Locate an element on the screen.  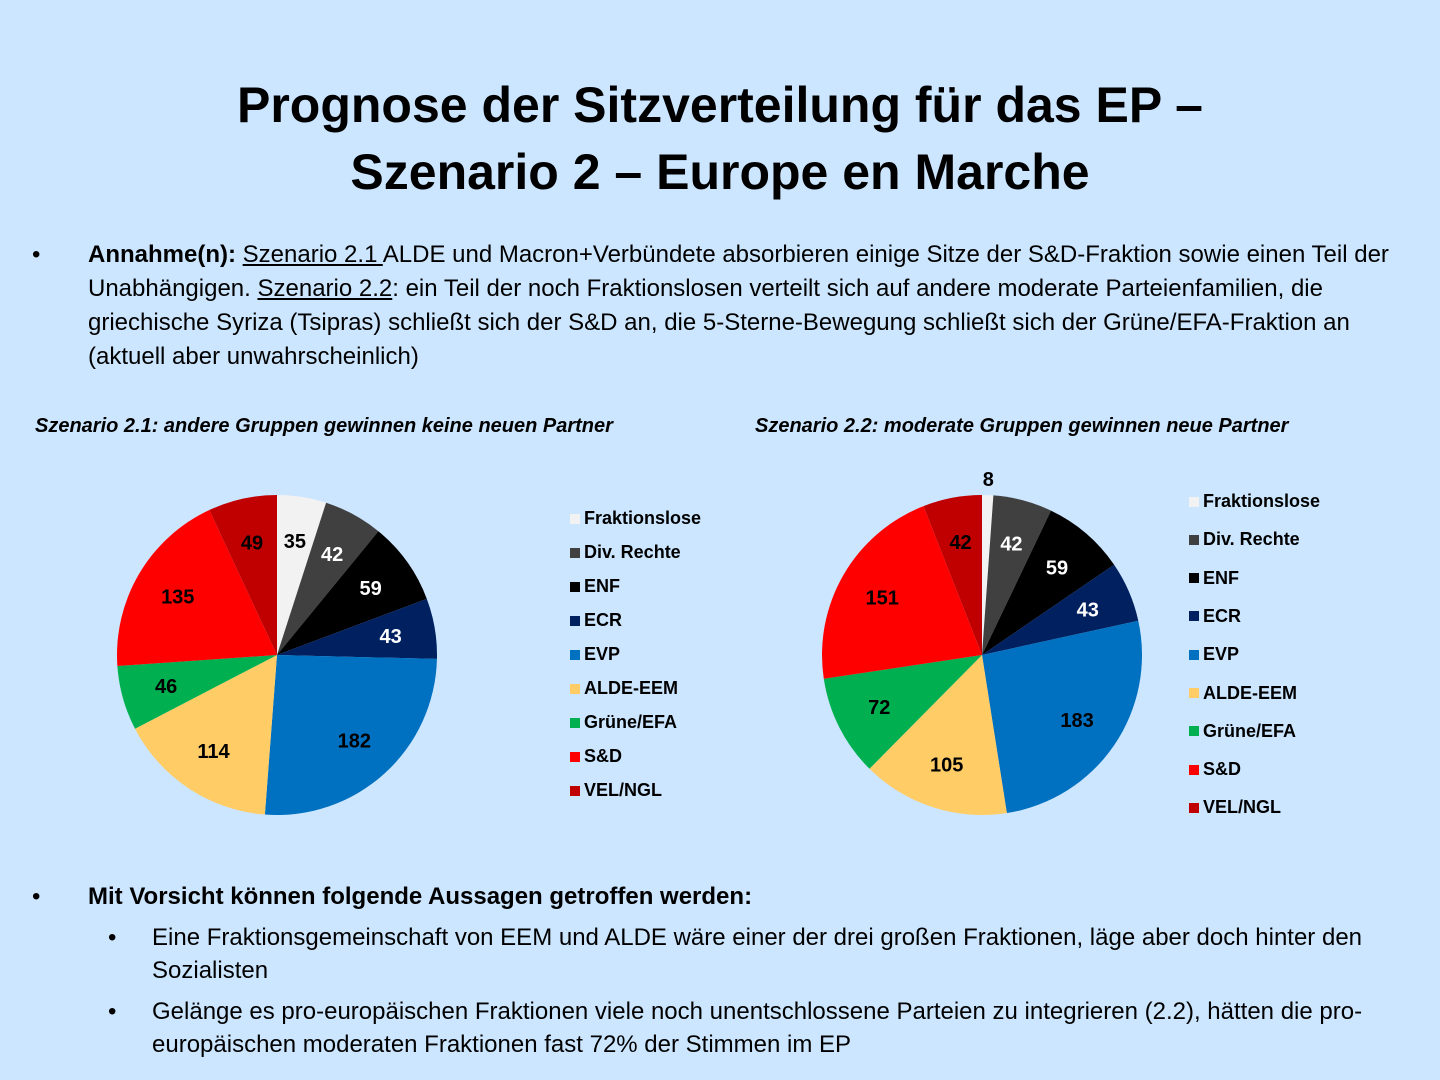
data-label: 49 is located at coordinates (252, 544).